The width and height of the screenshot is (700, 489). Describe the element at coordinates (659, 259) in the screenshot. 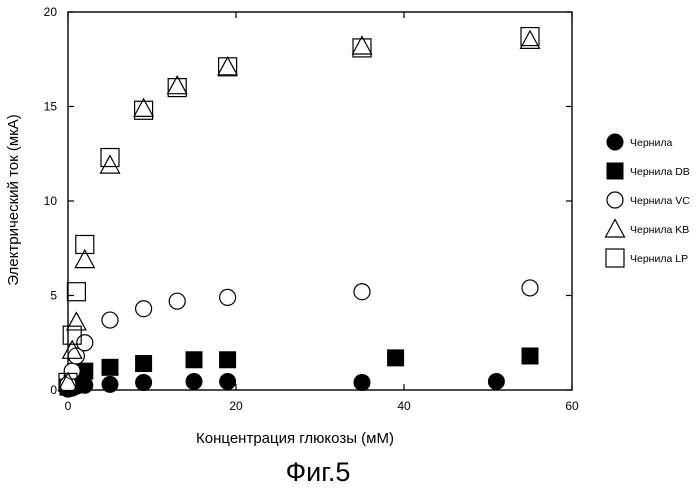

I see `legend-label: Чернила LP` at that location.